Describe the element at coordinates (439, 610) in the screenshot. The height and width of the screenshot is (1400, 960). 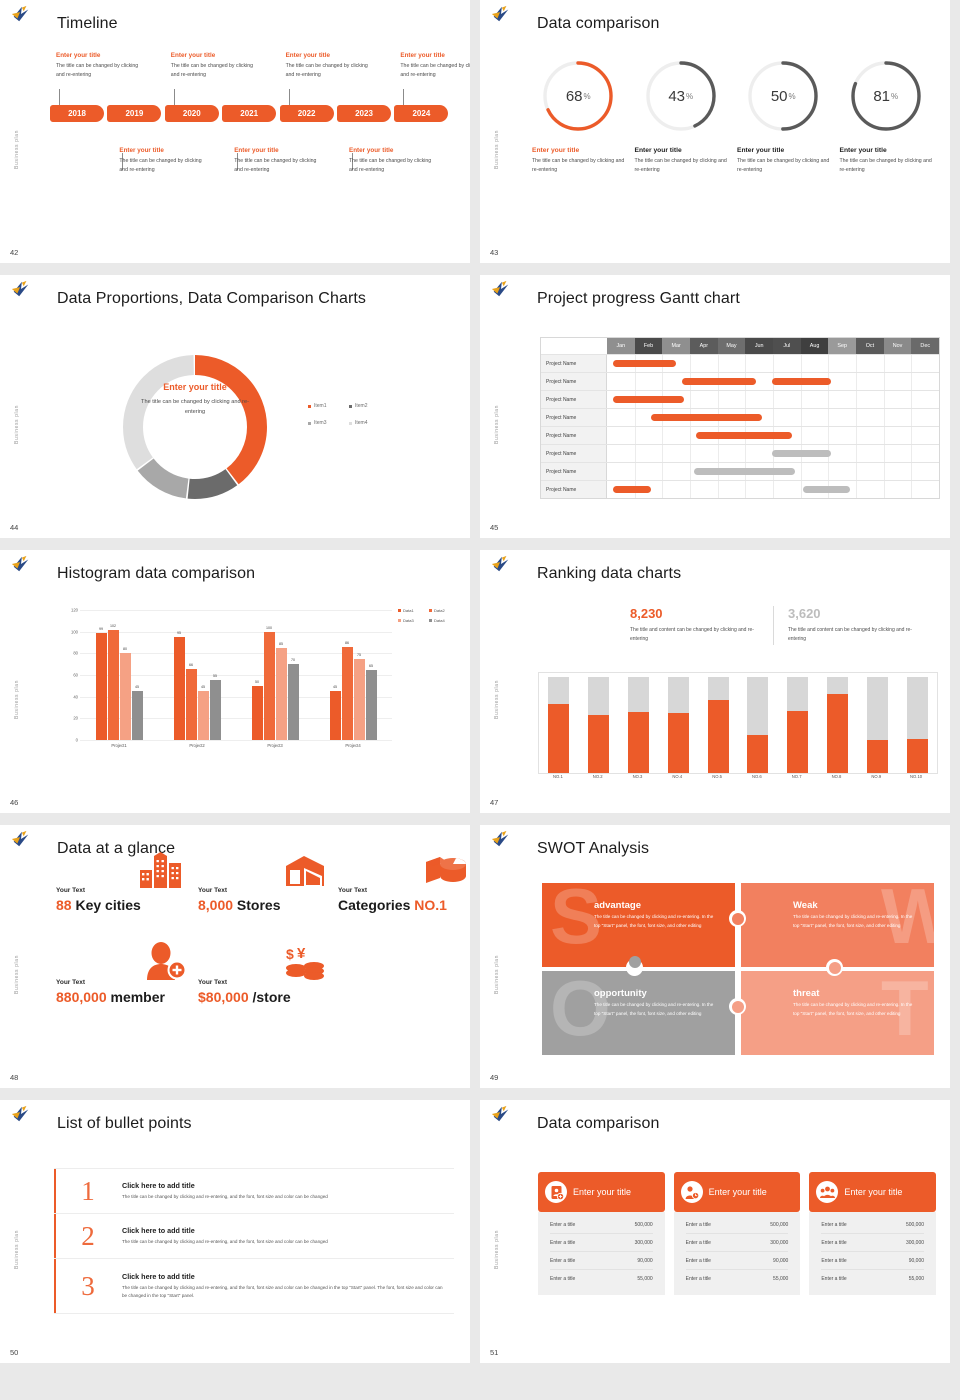
I see `legend-label: Data2` at that location.